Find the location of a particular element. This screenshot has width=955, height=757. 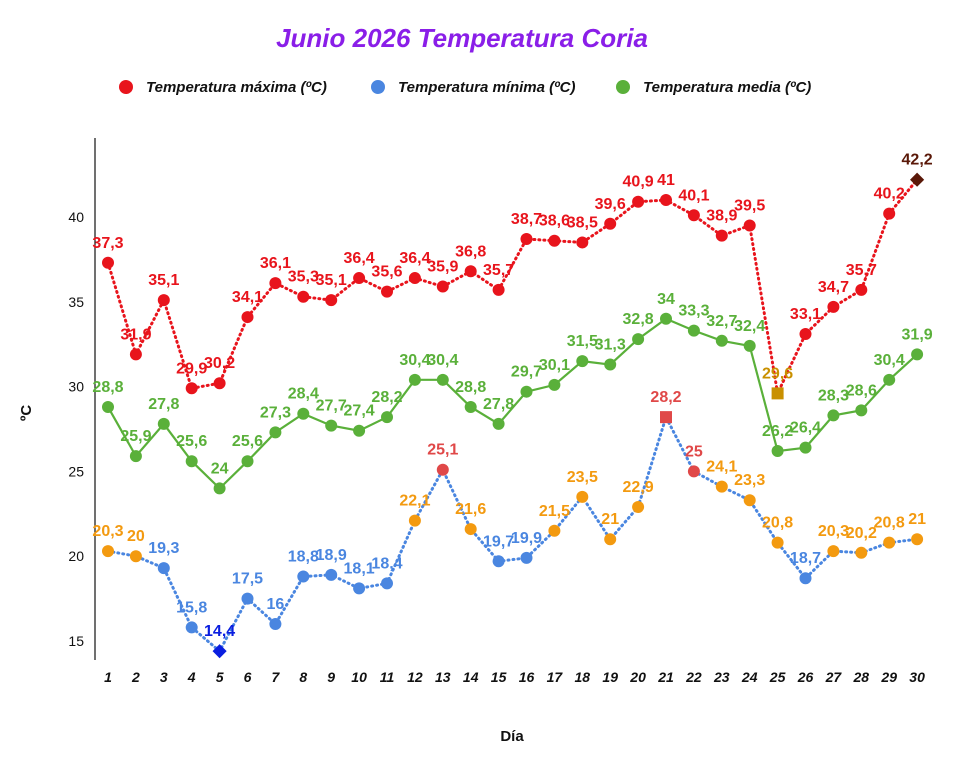

x-tick-label: 15 is located at coordinates (499, 677).